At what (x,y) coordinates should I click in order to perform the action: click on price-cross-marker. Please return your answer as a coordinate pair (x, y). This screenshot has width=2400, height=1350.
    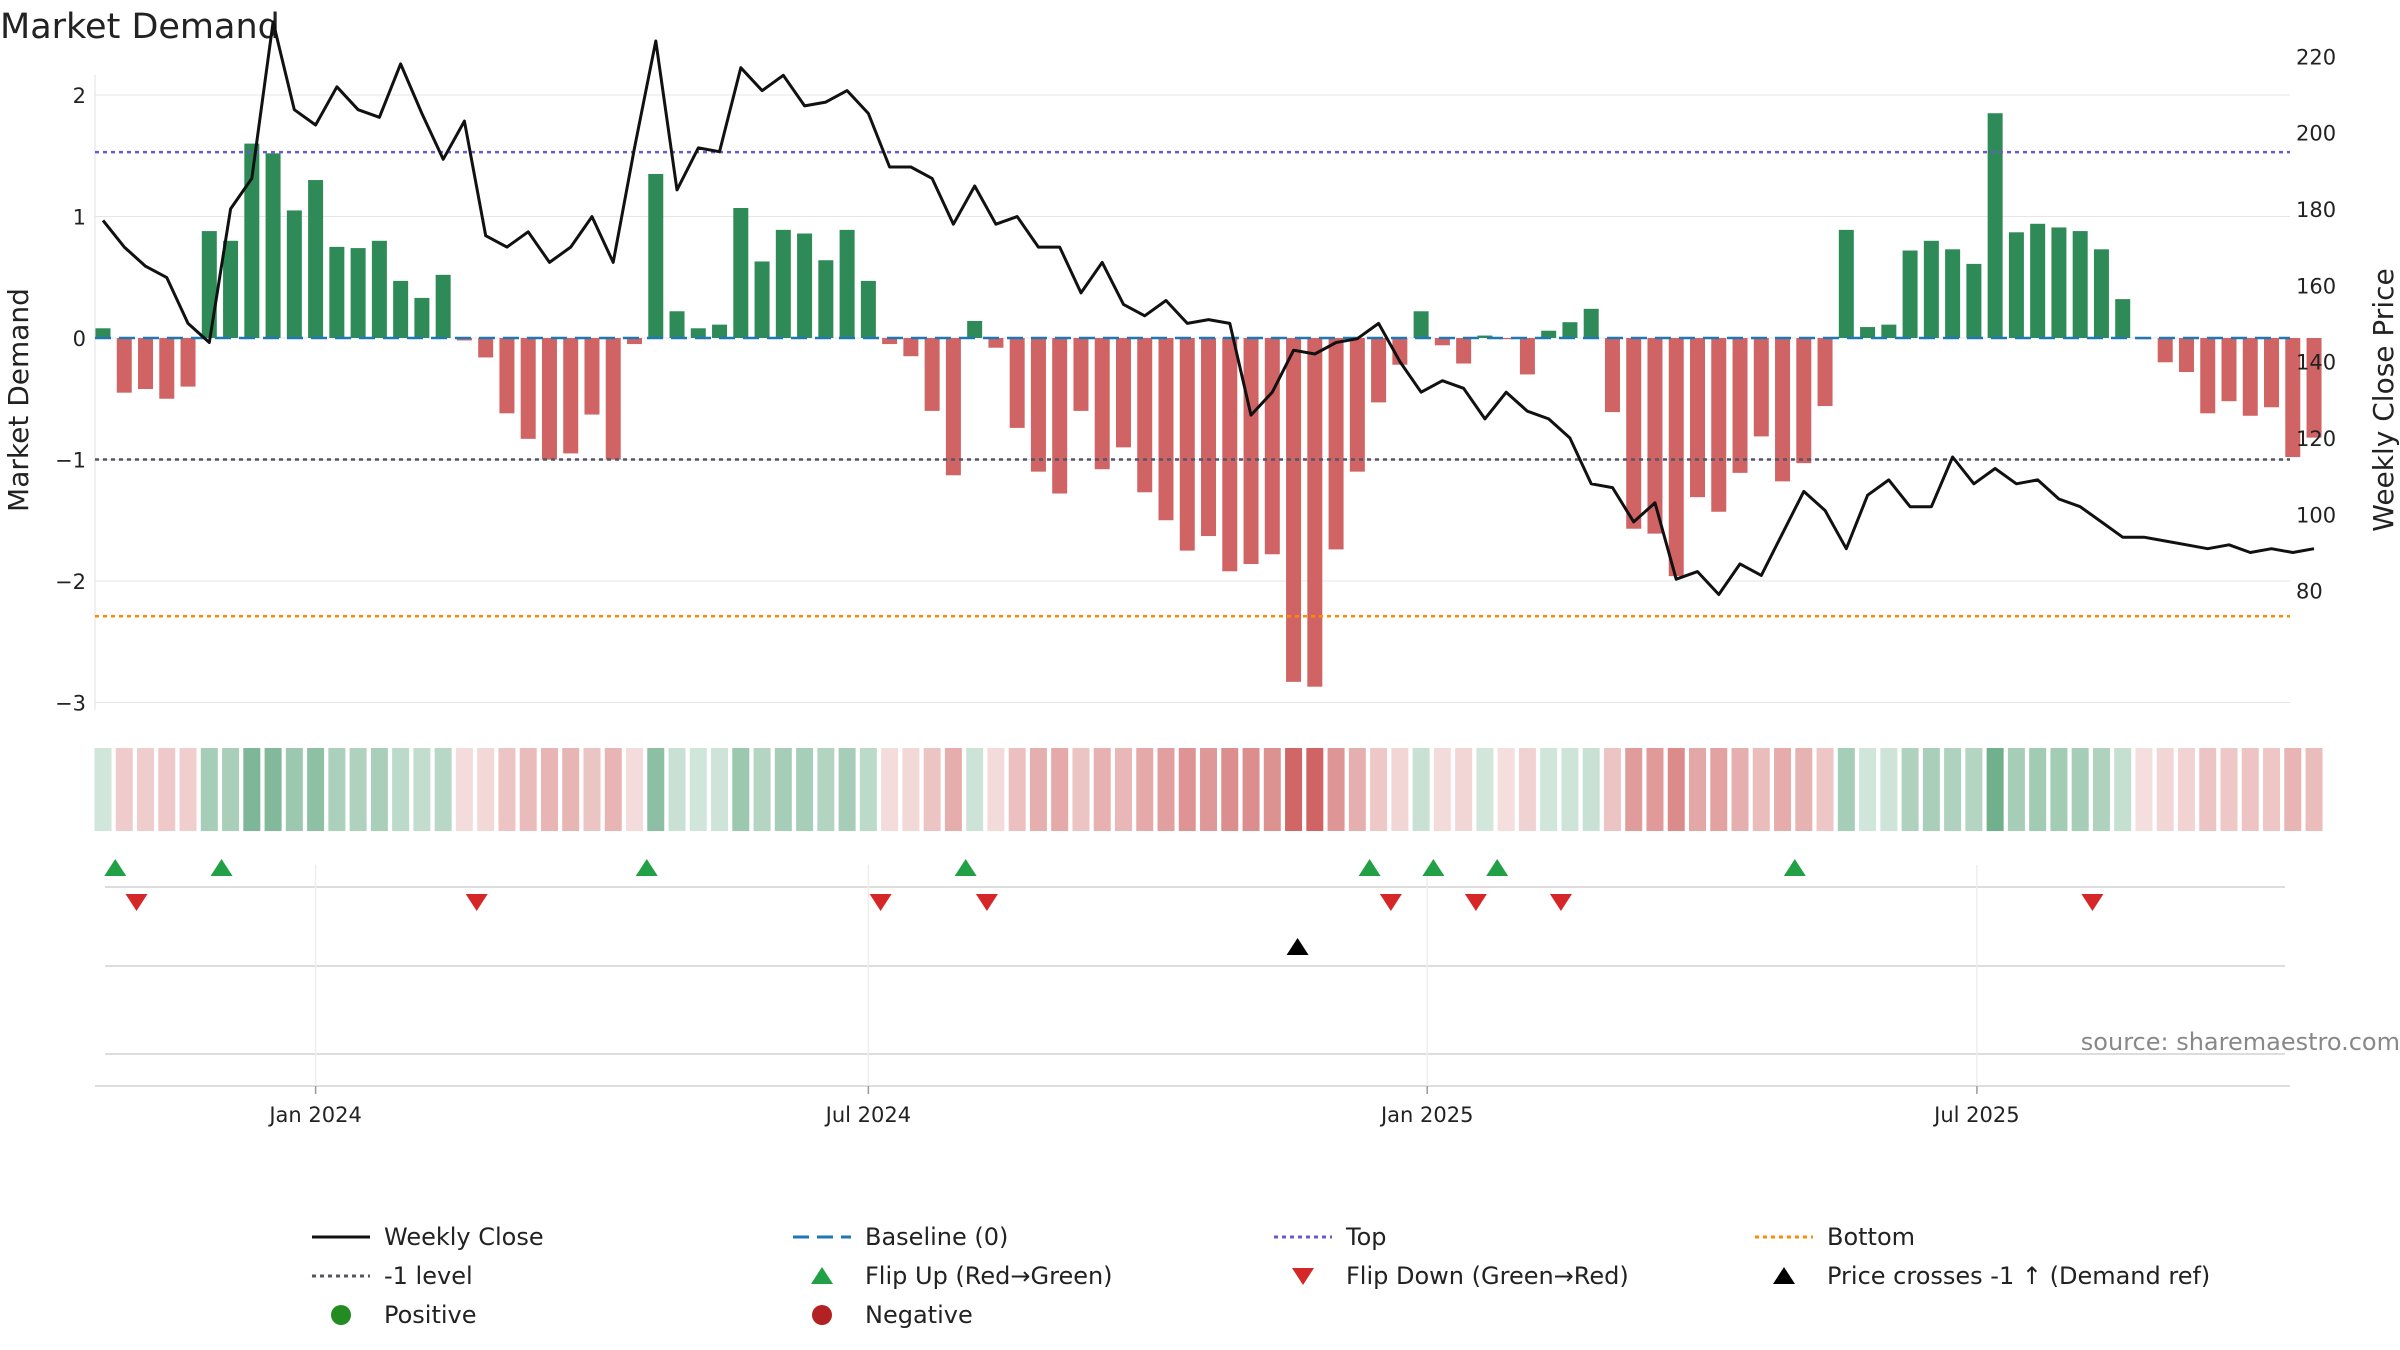
    Looking at the image, I should click on (1297, 946).